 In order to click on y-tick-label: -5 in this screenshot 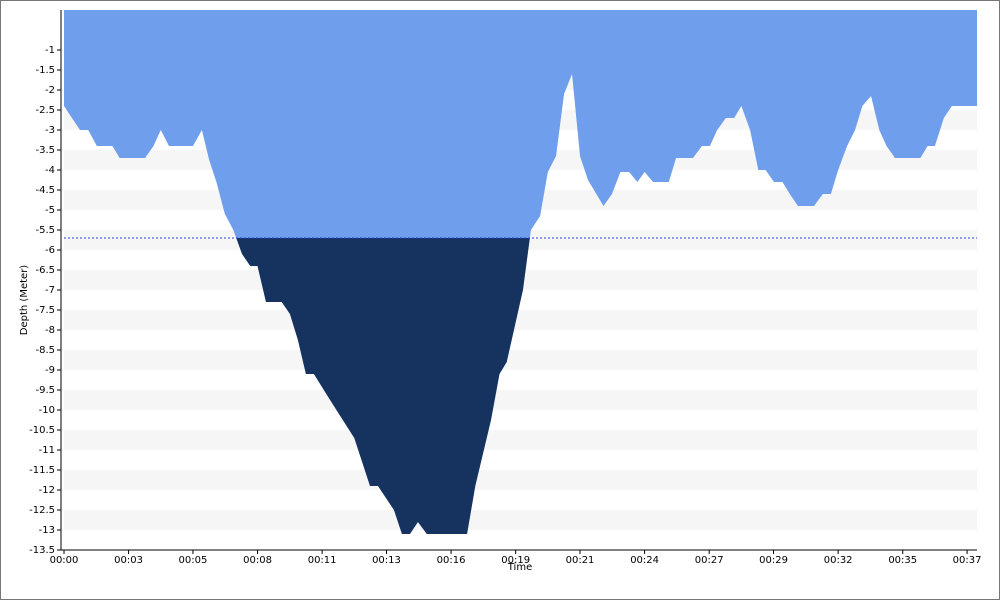, I will do `click(50, 210)`.